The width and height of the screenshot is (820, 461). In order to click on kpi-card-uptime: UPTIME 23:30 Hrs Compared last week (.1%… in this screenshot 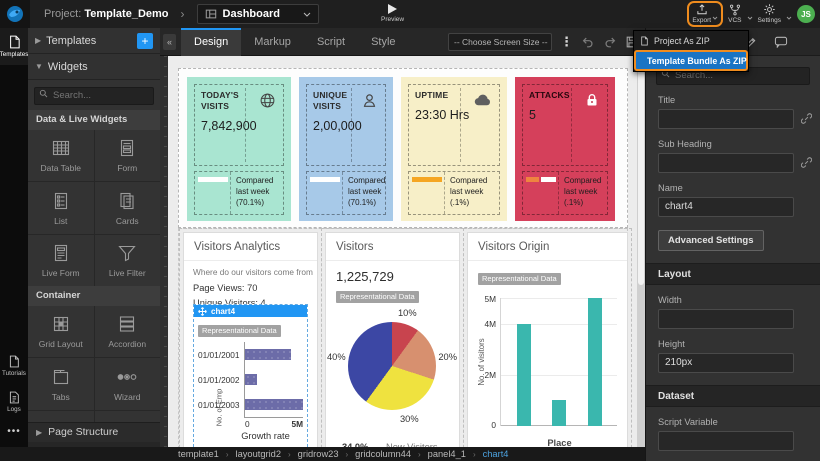, I will do `click(454, 149)`.